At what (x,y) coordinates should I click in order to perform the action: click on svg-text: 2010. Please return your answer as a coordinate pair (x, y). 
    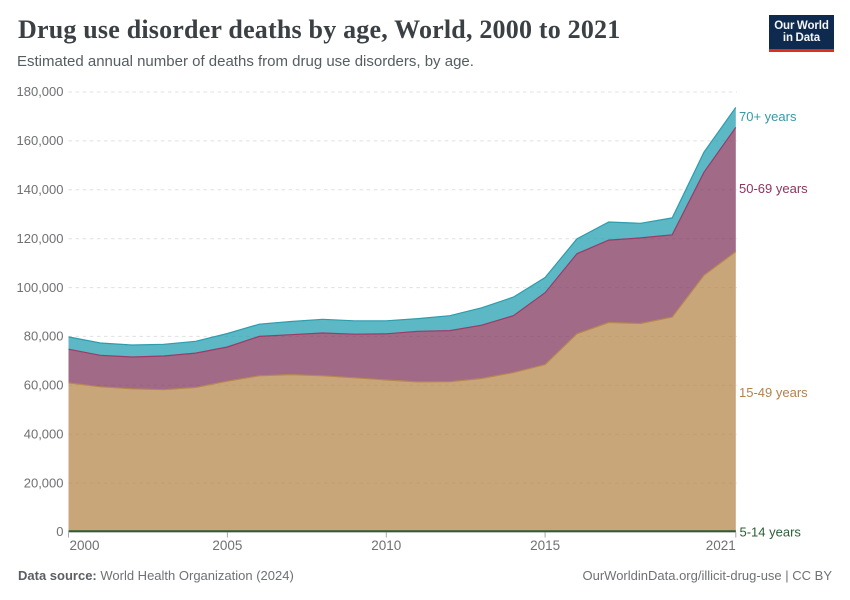
    Looking at the image, I should click on (386, 545).